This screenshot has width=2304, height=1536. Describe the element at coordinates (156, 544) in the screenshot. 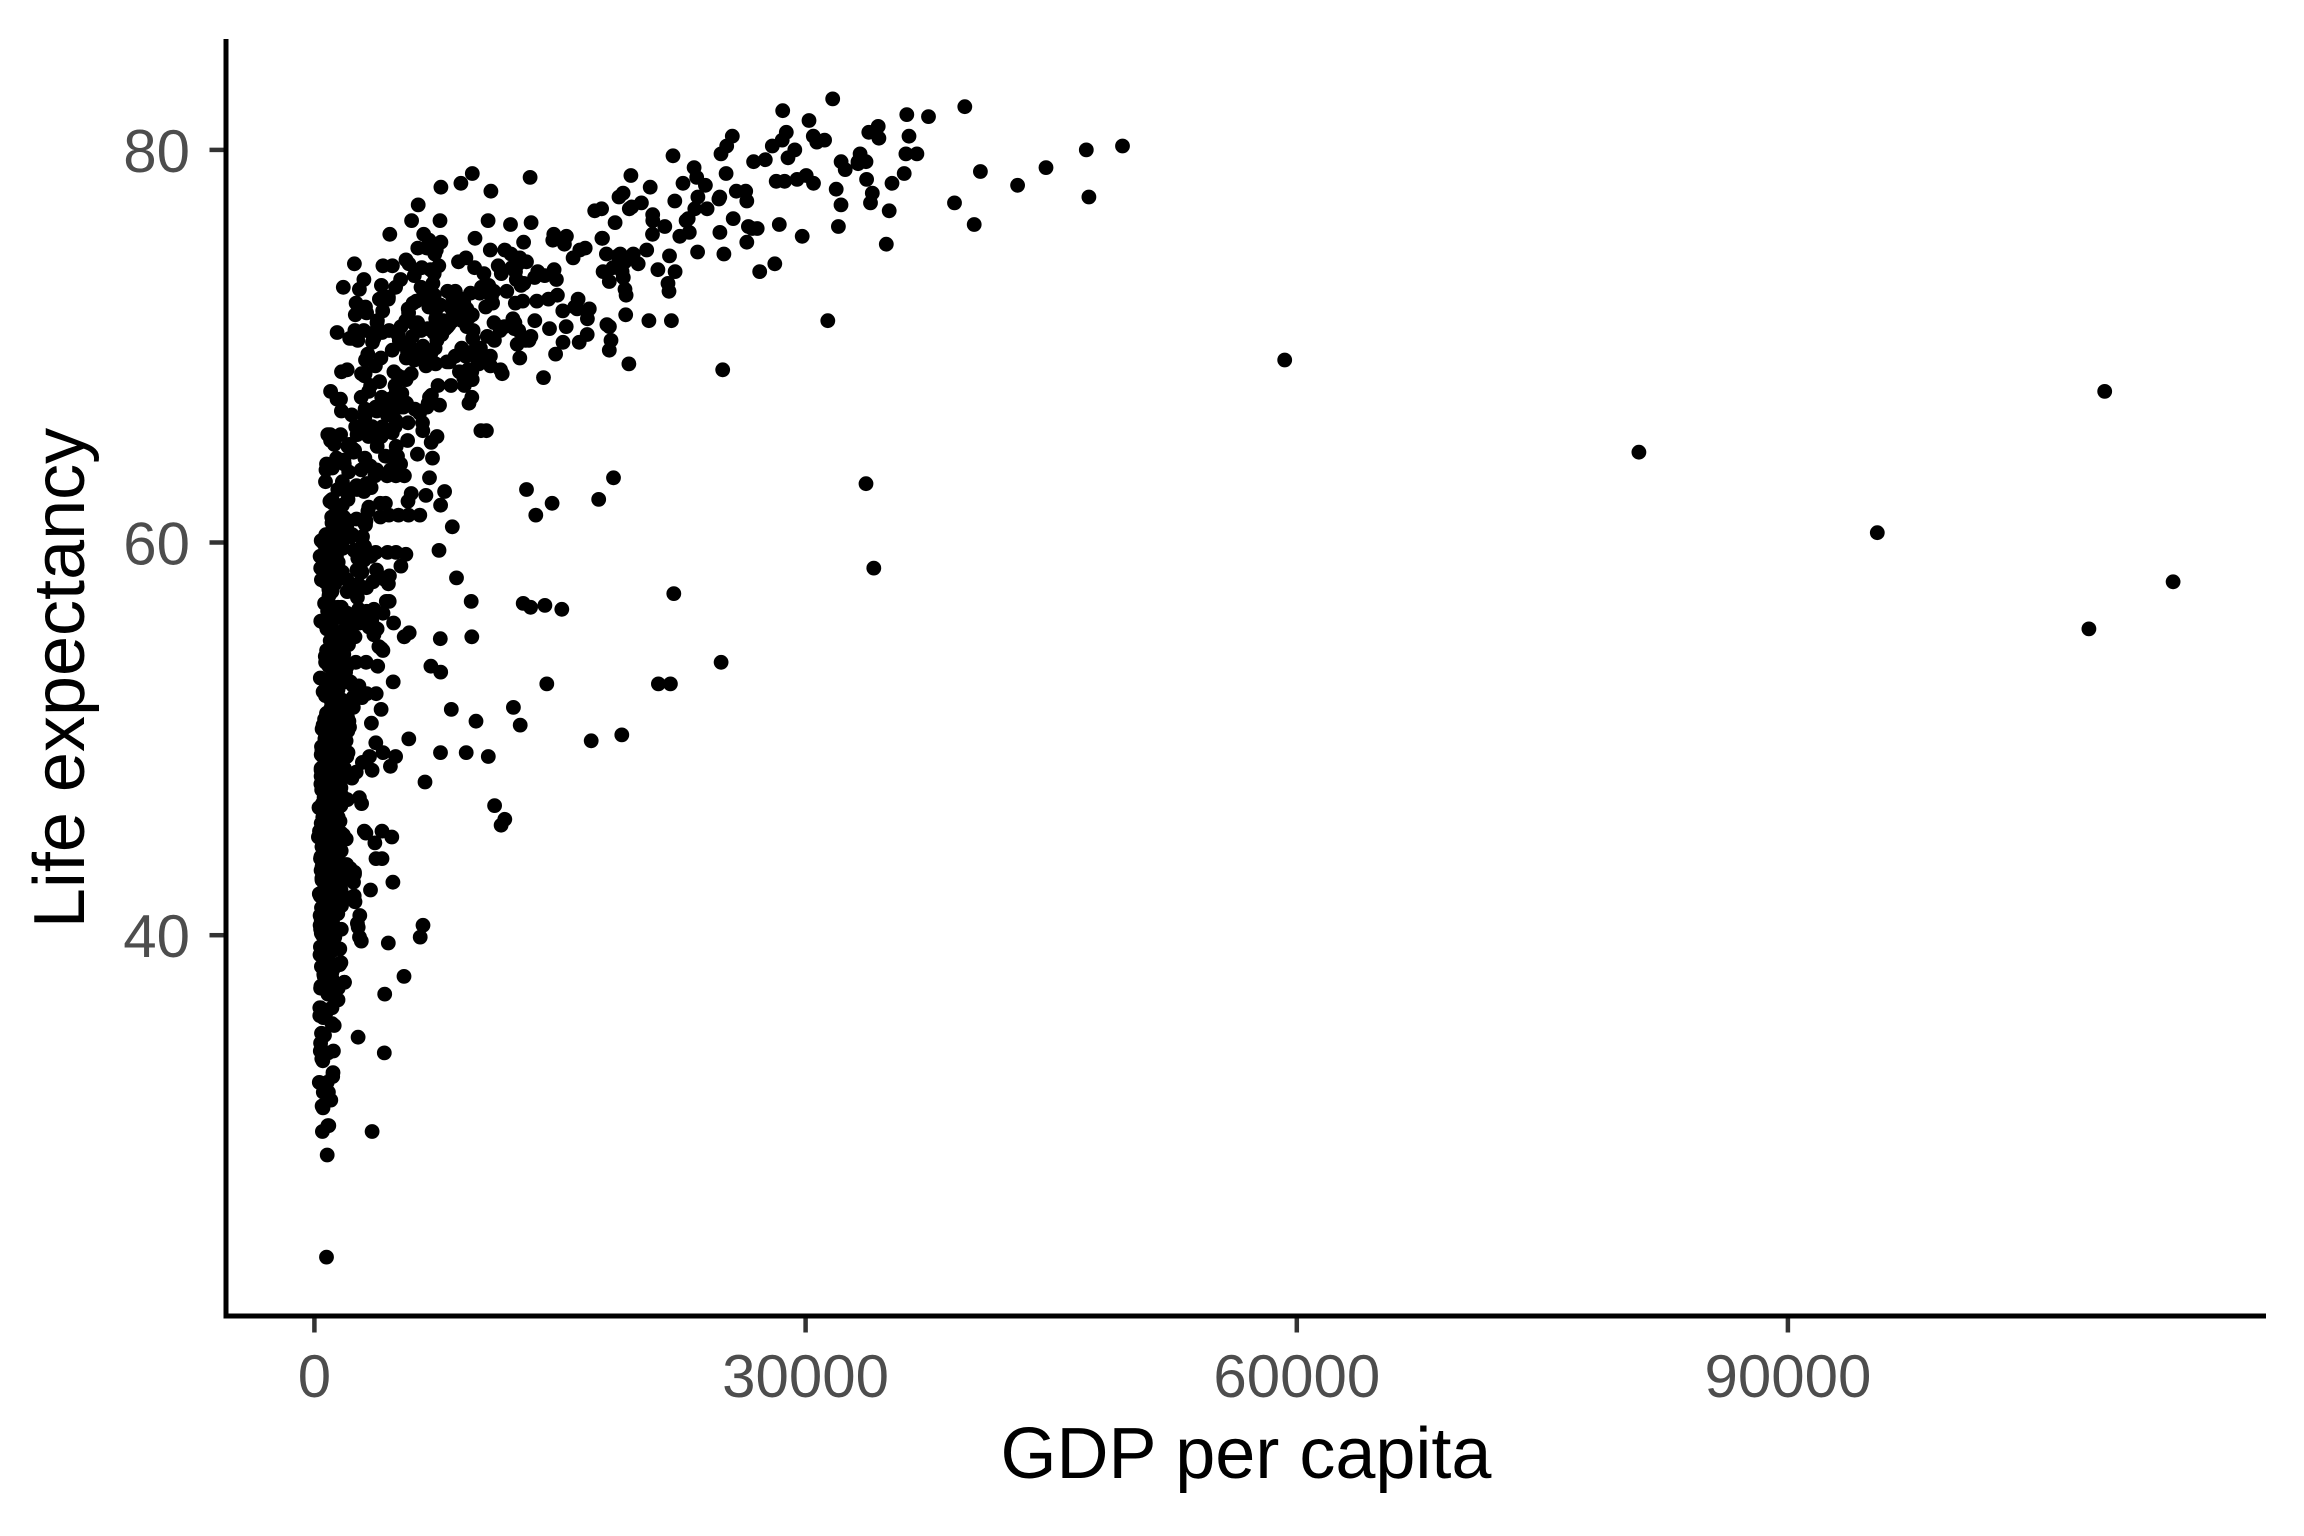

I see `y-tick-label: 60` at that location.